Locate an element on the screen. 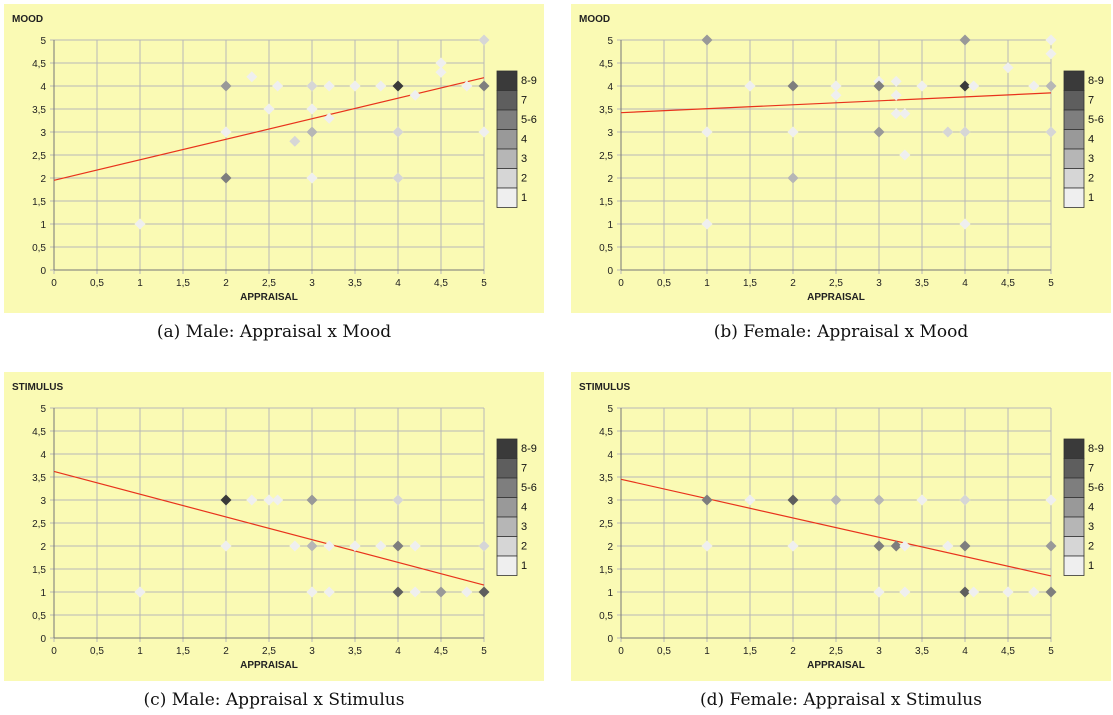 This screenshot has width=1113, height=715. legend-label: 1 is located at coordinates (524, 198).